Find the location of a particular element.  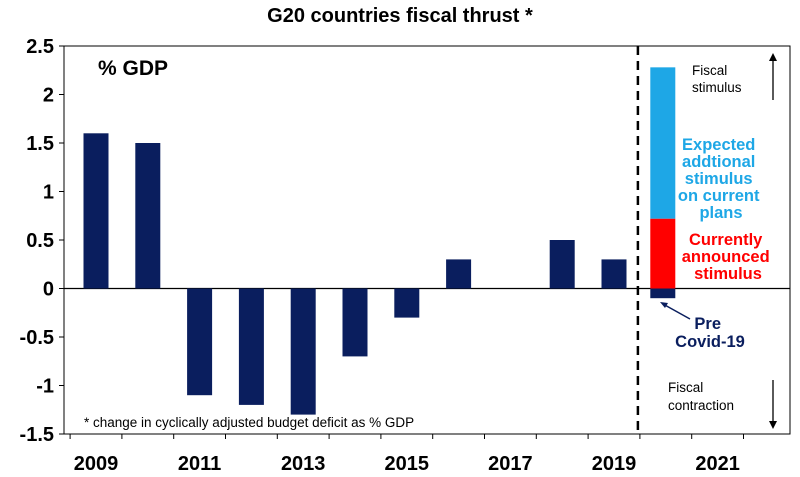

announced-stimulus-label: Currently announced stimulus is located at coordinates (728, 257).